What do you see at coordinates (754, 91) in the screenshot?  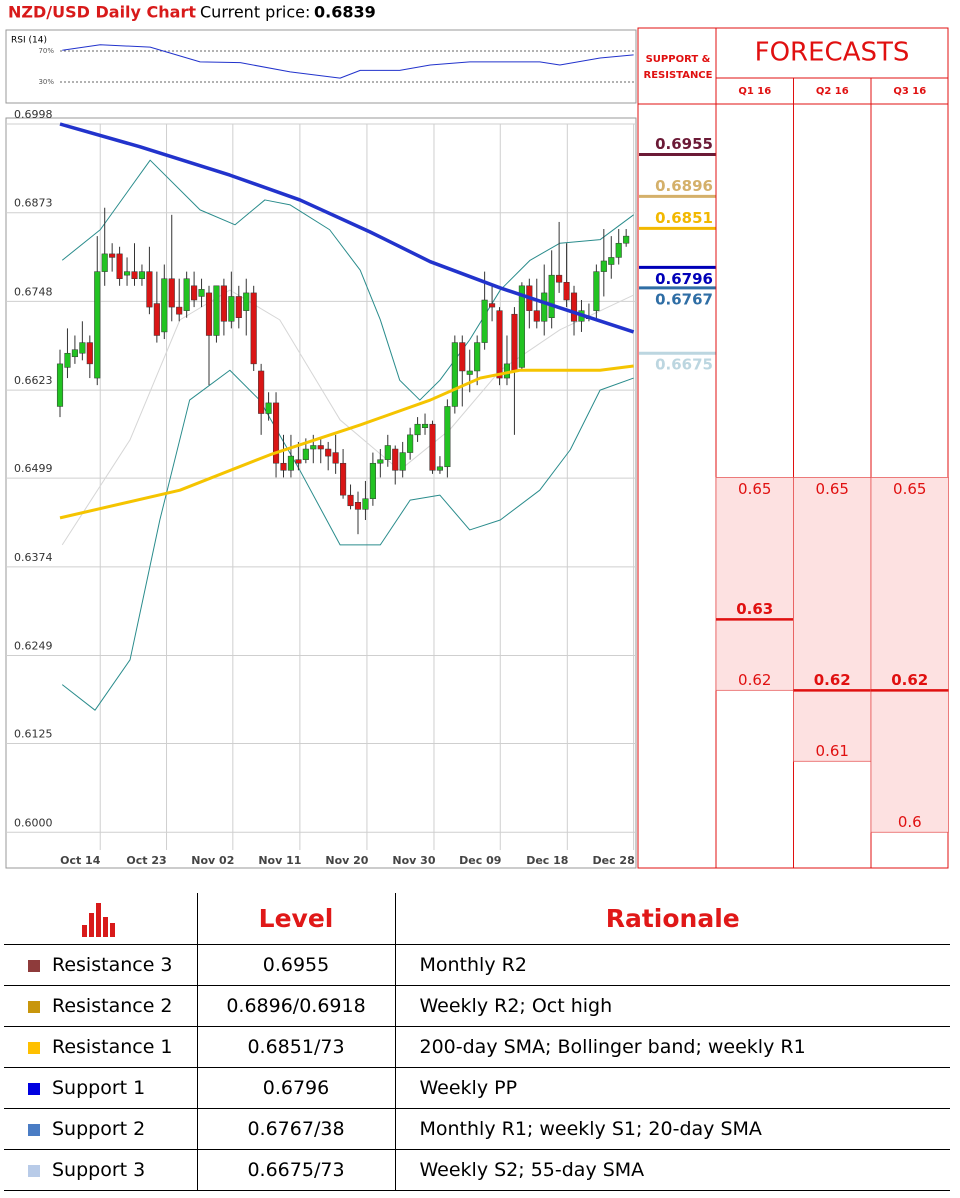 I see `quarter-label: Q1 16` at bounding box center [754, 91].